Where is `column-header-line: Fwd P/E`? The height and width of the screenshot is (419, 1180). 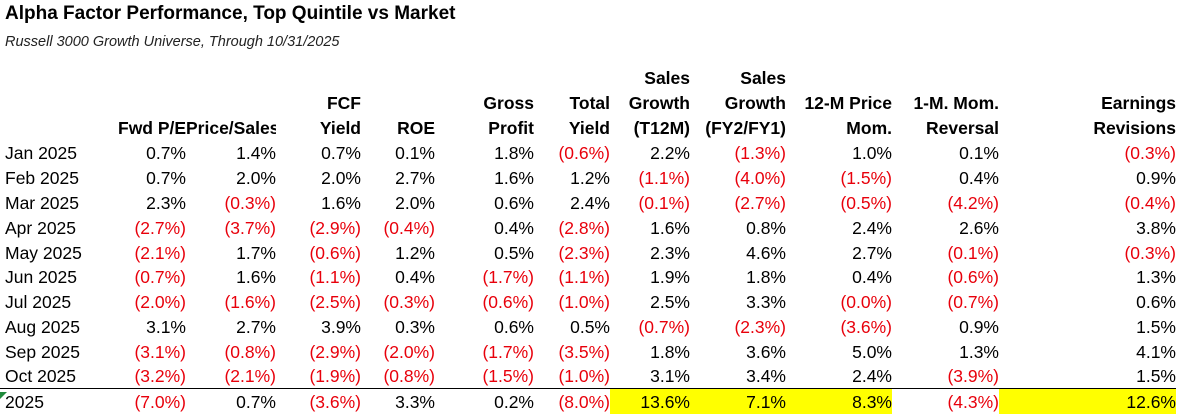 column-header-line: Fwd P/E is located at coordinates (152, 128).